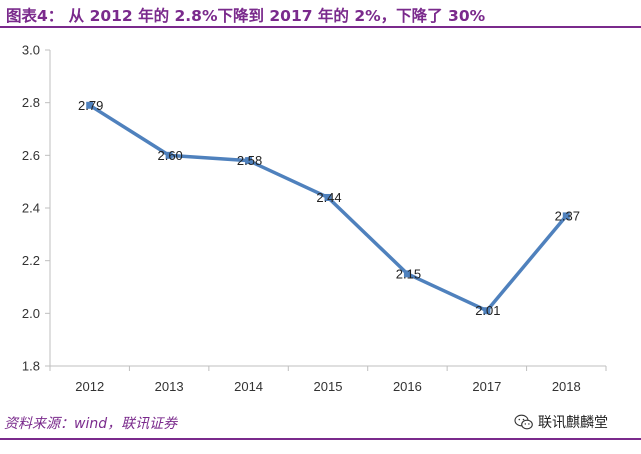  Describe the element at coordinates (320, 439) in the screenshot. I see `bottom-divider` at that location.